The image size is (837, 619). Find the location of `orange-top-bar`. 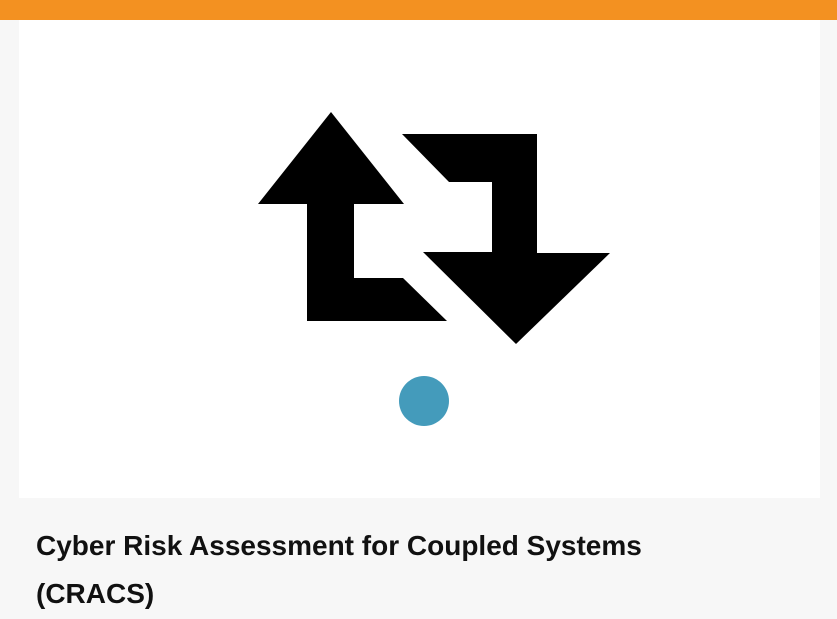

orange-top-bar is located at coordinates (418, 10).